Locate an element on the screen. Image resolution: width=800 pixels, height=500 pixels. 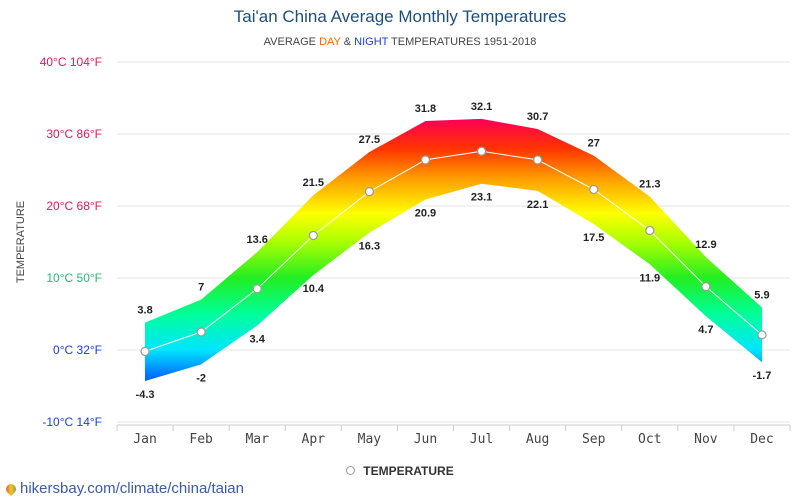
night-value-label: -4.3 is located at coordinates (145, 395).